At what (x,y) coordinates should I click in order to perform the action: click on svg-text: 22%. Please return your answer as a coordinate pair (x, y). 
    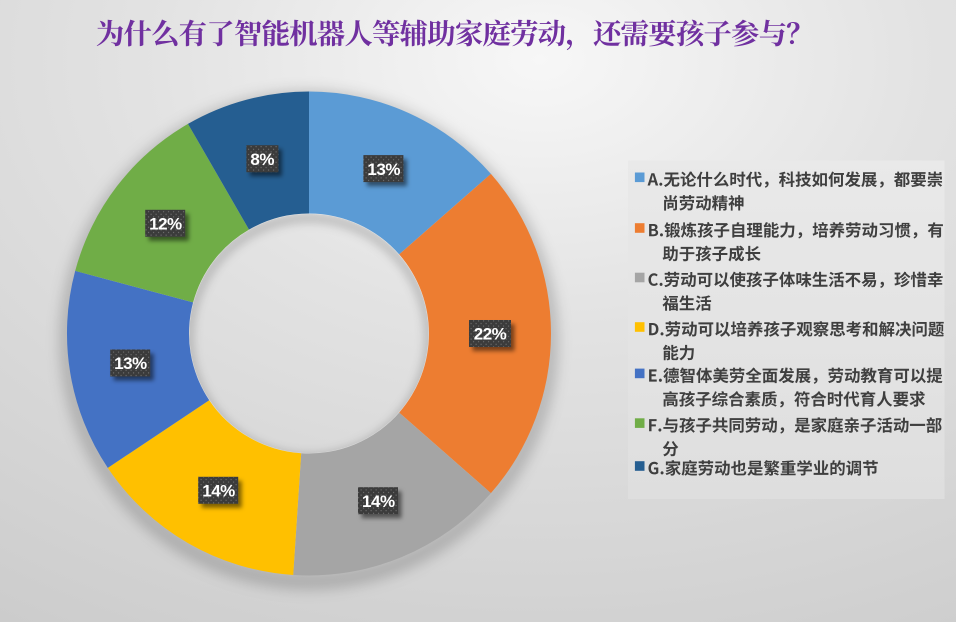
    Looking at the image, I should click on (490, 334).